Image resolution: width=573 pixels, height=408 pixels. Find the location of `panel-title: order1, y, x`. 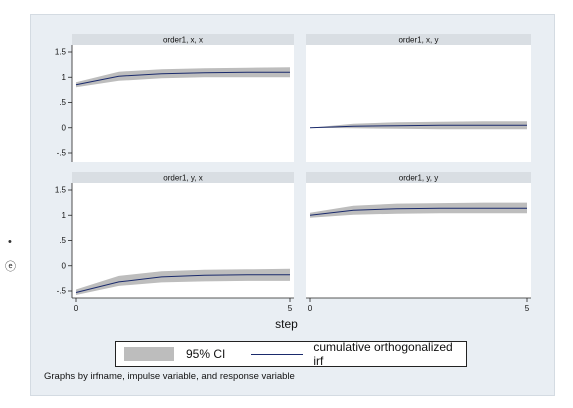

panel-title: order1, y, x is located at coordinates (182, 178).